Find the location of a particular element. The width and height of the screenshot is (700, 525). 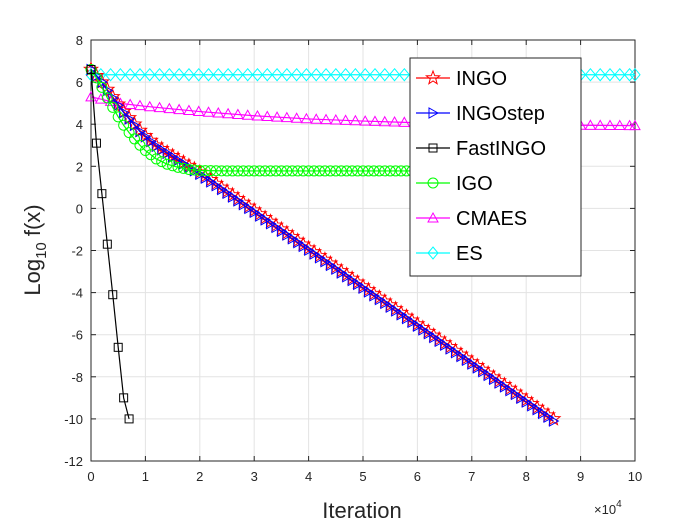

x-tick-label: 9 is located at coordinates (580, 476).